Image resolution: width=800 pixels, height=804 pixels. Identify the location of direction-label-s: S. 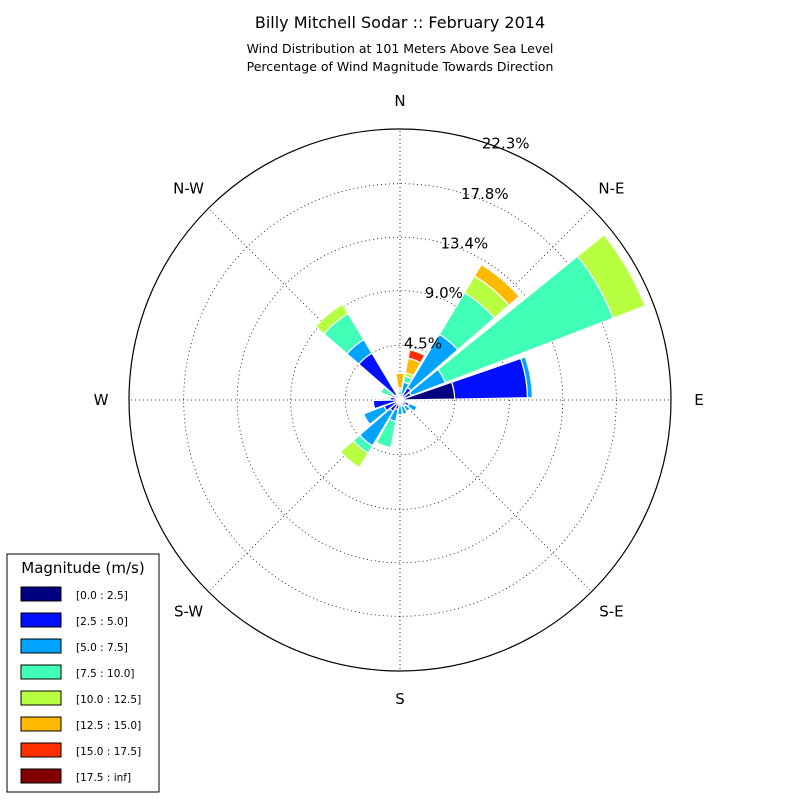
(400, 699).